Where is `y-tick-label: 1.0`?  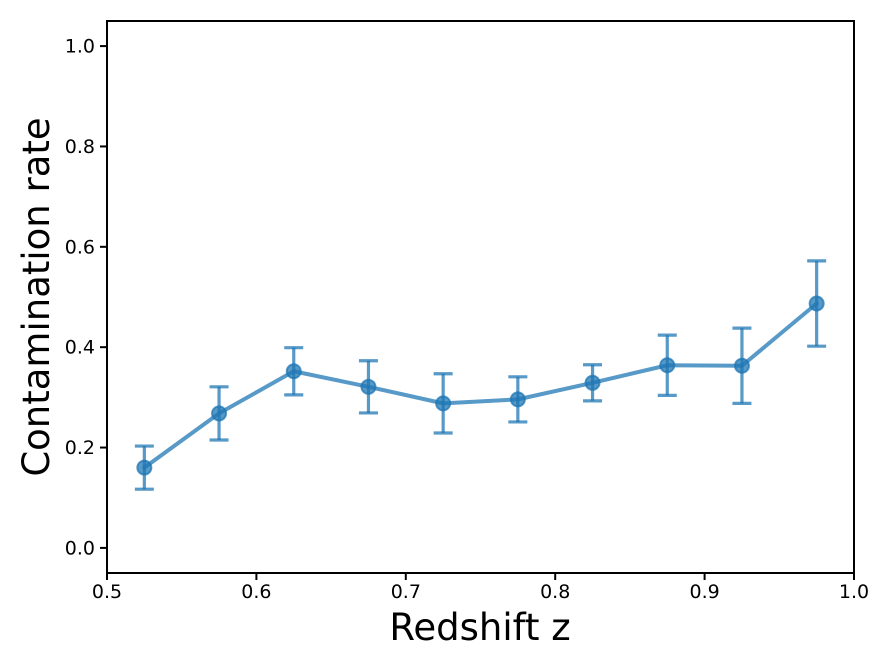 y-tick-label: 1.0 is located at coordinates (80, 47).